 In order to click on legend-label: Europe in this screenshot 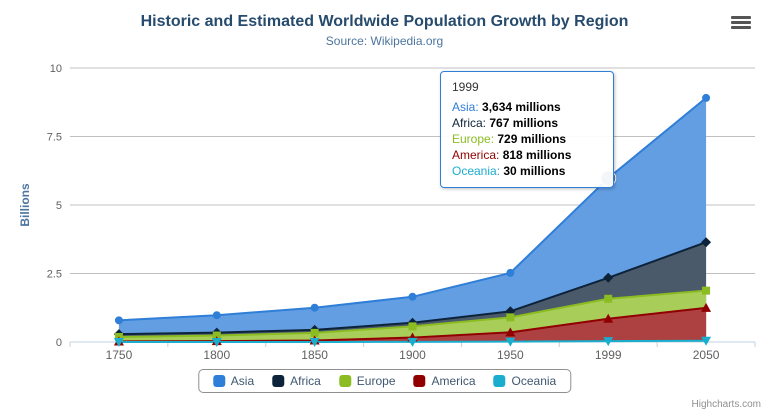, I will do `click(376, 381)`.